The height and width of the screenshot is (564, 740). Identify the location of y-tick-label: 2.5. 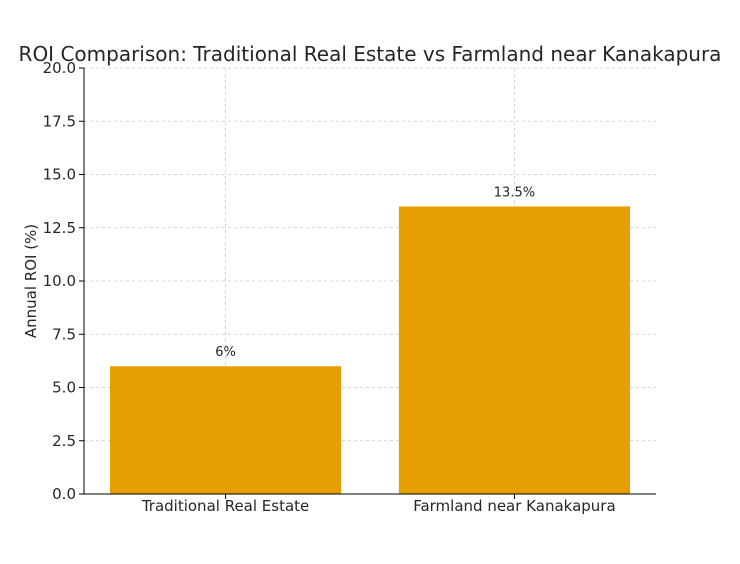
(64, 441).